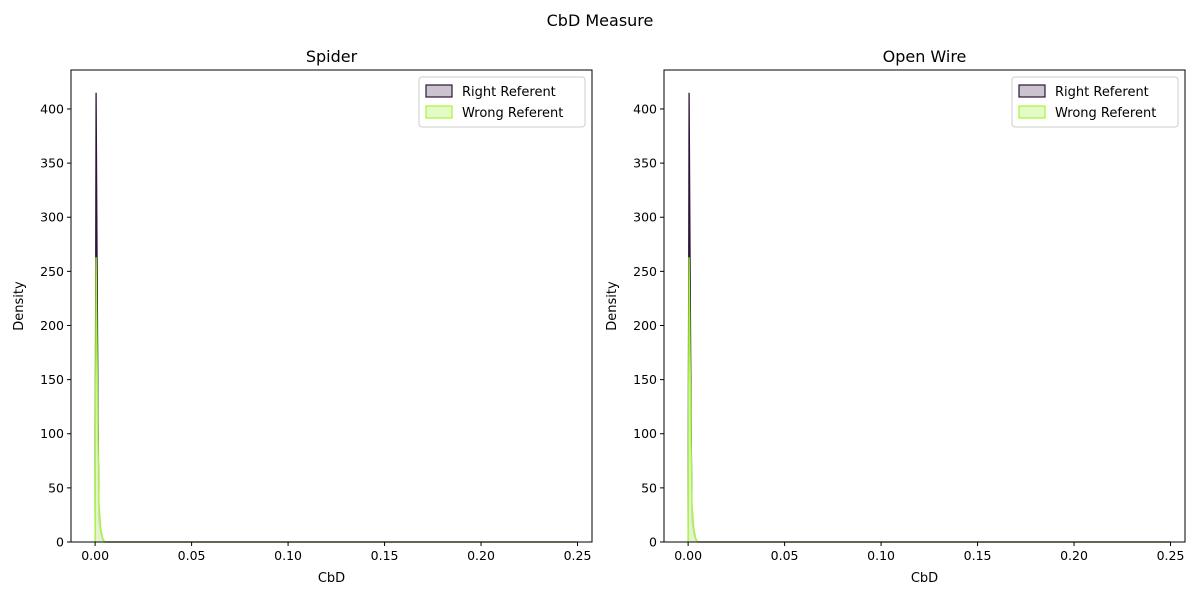 The image size is (1200, 600). I want to click on subplot-title: Open Wire, so click(925, 56).